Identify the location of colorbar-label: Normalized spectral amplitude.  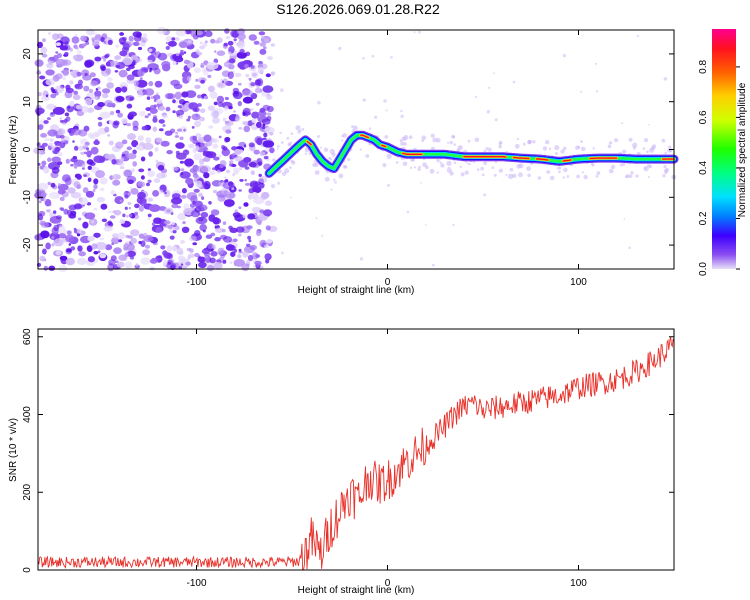
(742, 149).